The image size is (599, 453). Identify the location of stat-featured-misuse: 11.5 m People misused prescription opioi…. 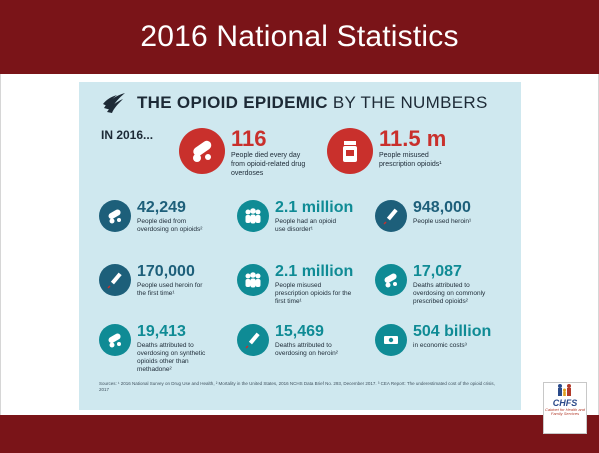
(393, 151).